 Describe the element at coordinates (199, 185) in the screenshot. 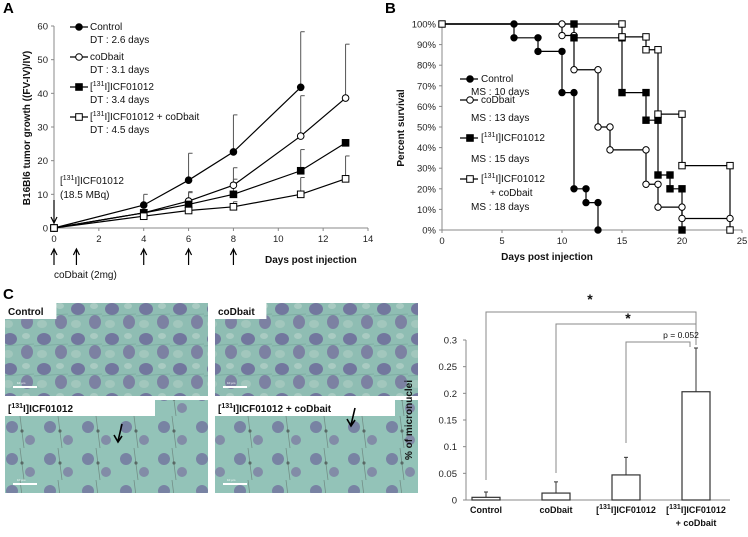

I see `series-line` at that location.